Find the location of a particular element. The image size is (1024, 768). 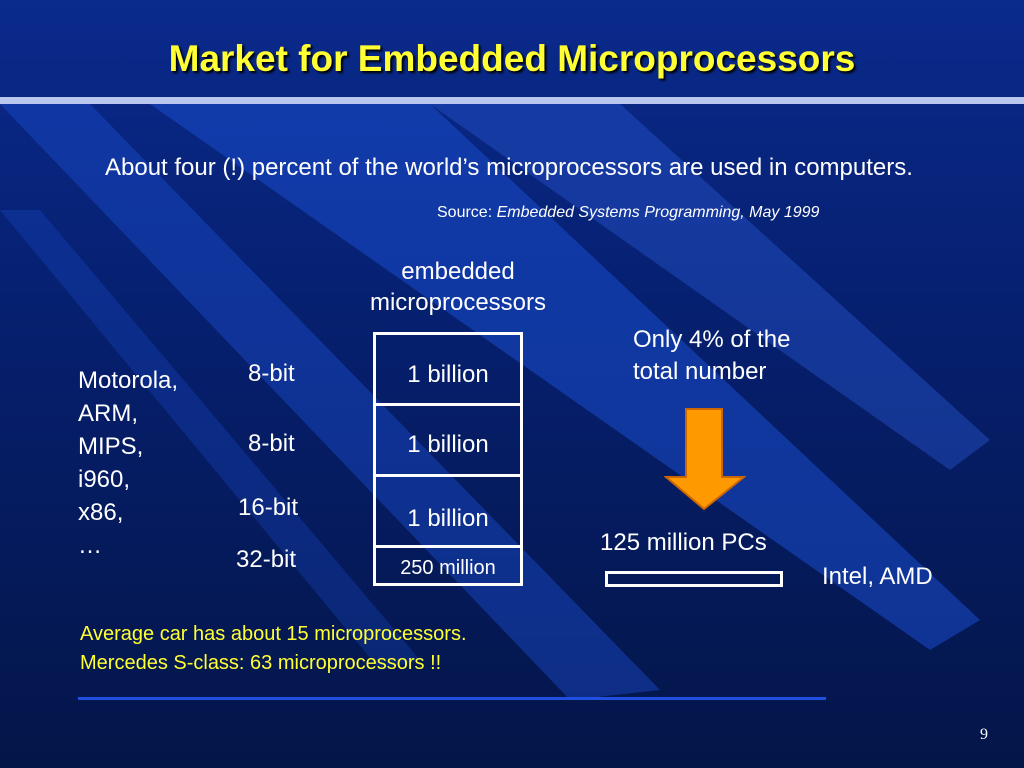

bottom-divider is located at coordinates (452, 698).